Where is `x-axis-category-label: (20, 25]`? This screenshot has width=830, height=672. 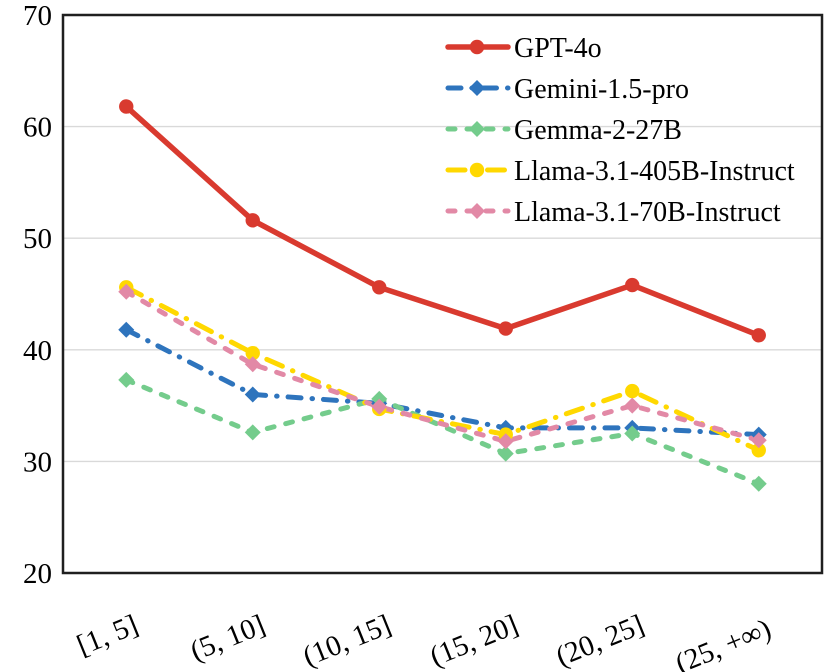
x-axis-category-label: (20, 25] is located at coordinates (599, 640).